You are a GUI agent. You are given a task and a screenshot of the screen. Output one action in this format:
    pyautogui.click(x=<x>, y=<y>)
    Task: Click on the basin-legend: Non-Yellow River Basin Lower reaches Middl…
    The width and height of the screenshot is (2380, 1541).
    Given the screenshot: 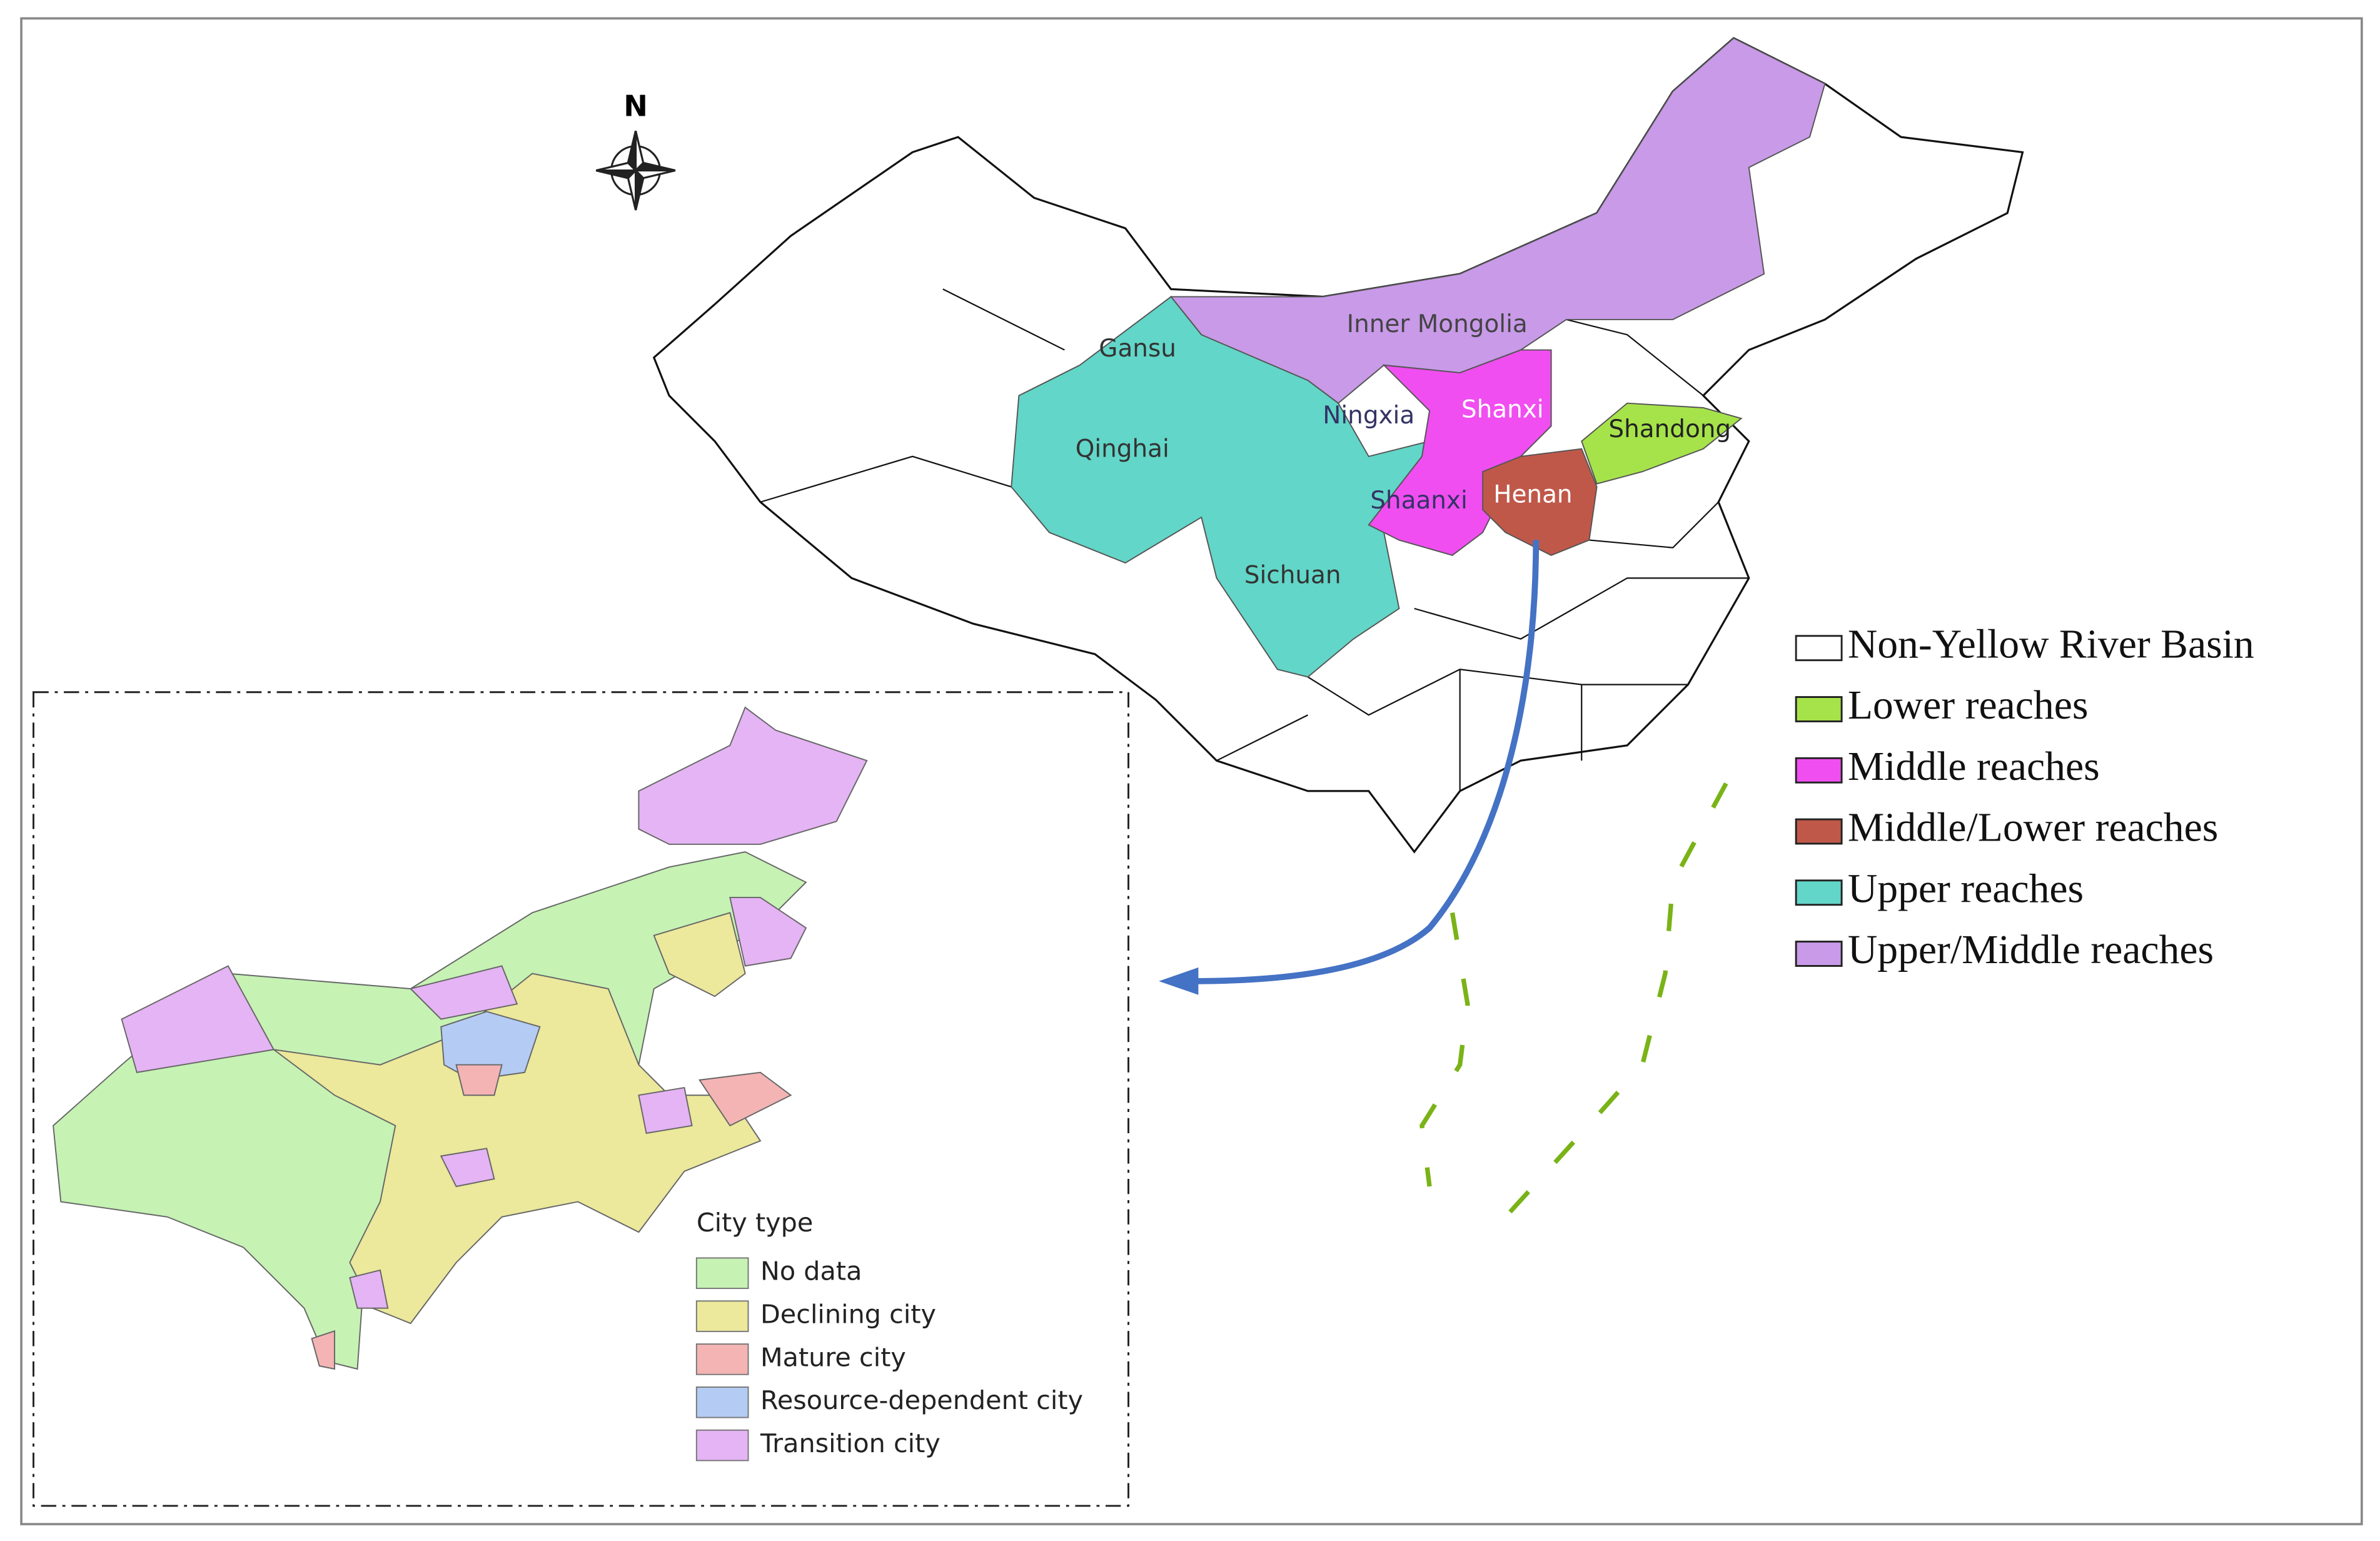 What is the action you would take?
    pyautogui.click(x=2024, y=797)
    